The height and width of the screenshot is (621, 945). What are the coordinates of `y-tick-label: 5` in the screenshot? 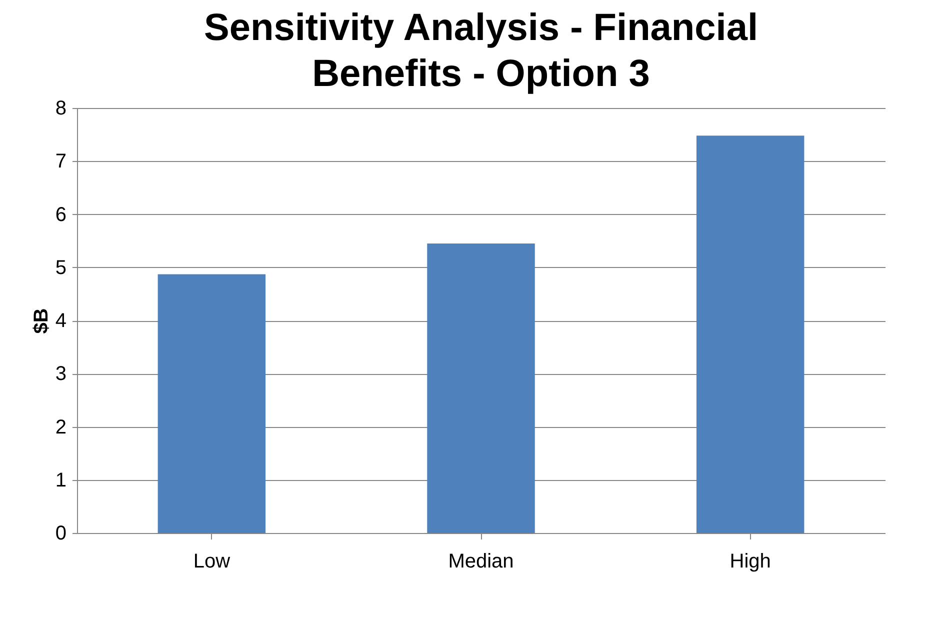 It's located at (60, 267).